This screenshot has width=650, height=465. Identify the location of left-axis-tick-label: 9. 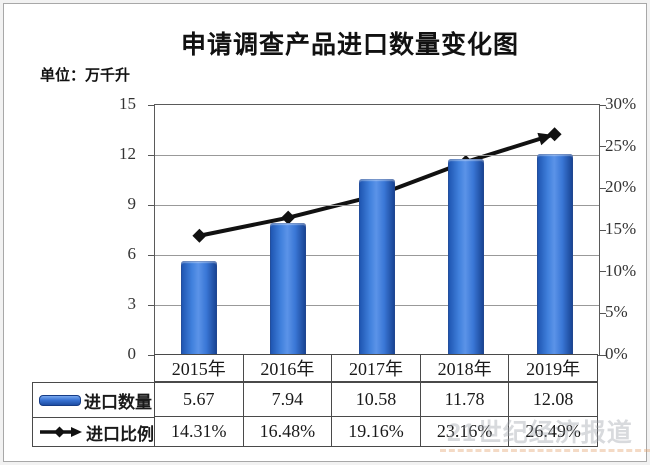
(132, 203).